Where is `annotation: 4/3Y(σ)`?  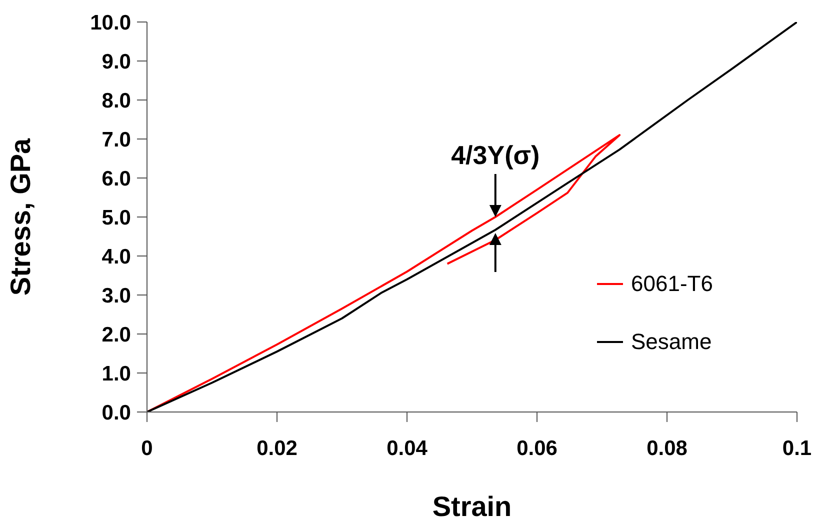
annotation: 4/3Y(σ) is located at coordinates (495, 155).